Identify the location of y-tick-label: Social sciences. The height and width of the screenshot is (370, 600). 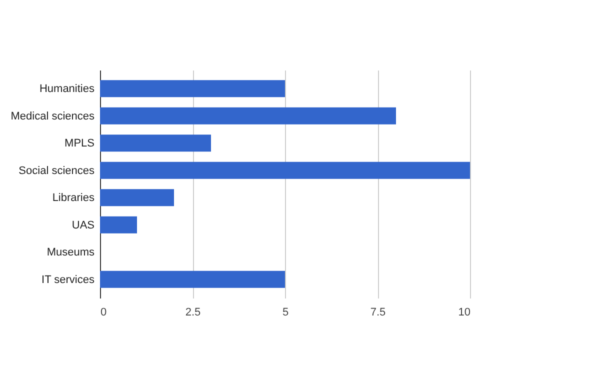
(56, 170).